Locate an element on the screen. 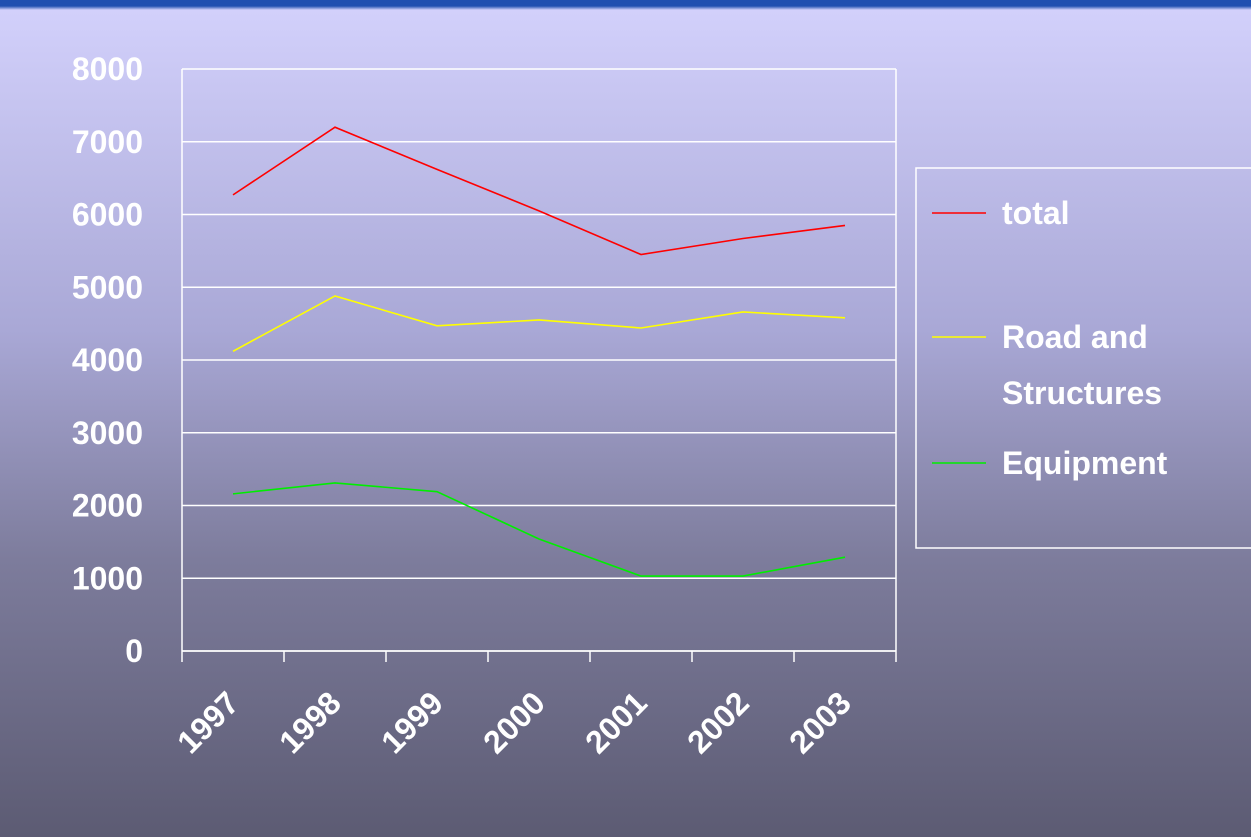  x-tick-label: 2000 is located at coordinates (514, 722).